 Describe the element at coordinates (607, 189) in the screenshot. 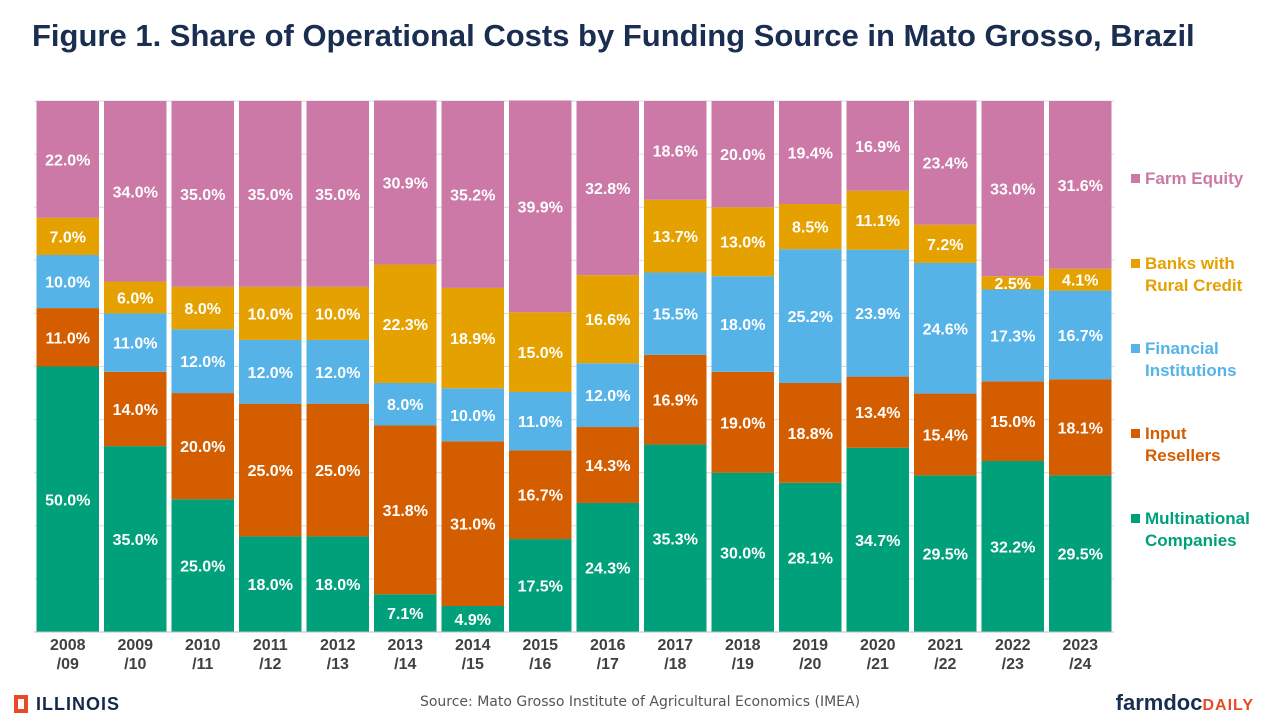

I see `data-label: 32.8%` at that location.